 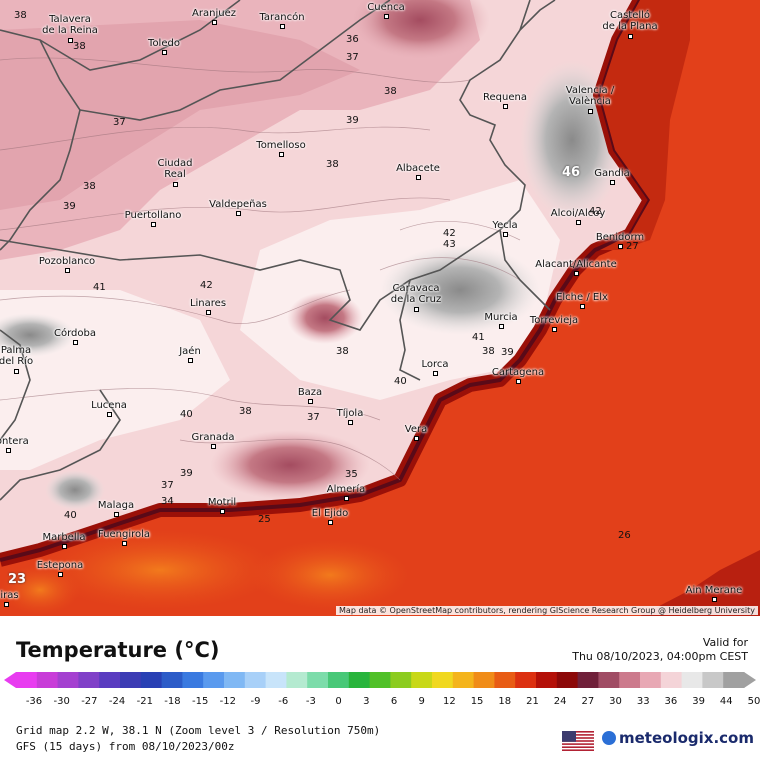 I want to click on city-label: Fuengirola, so click(x=124, y=534).